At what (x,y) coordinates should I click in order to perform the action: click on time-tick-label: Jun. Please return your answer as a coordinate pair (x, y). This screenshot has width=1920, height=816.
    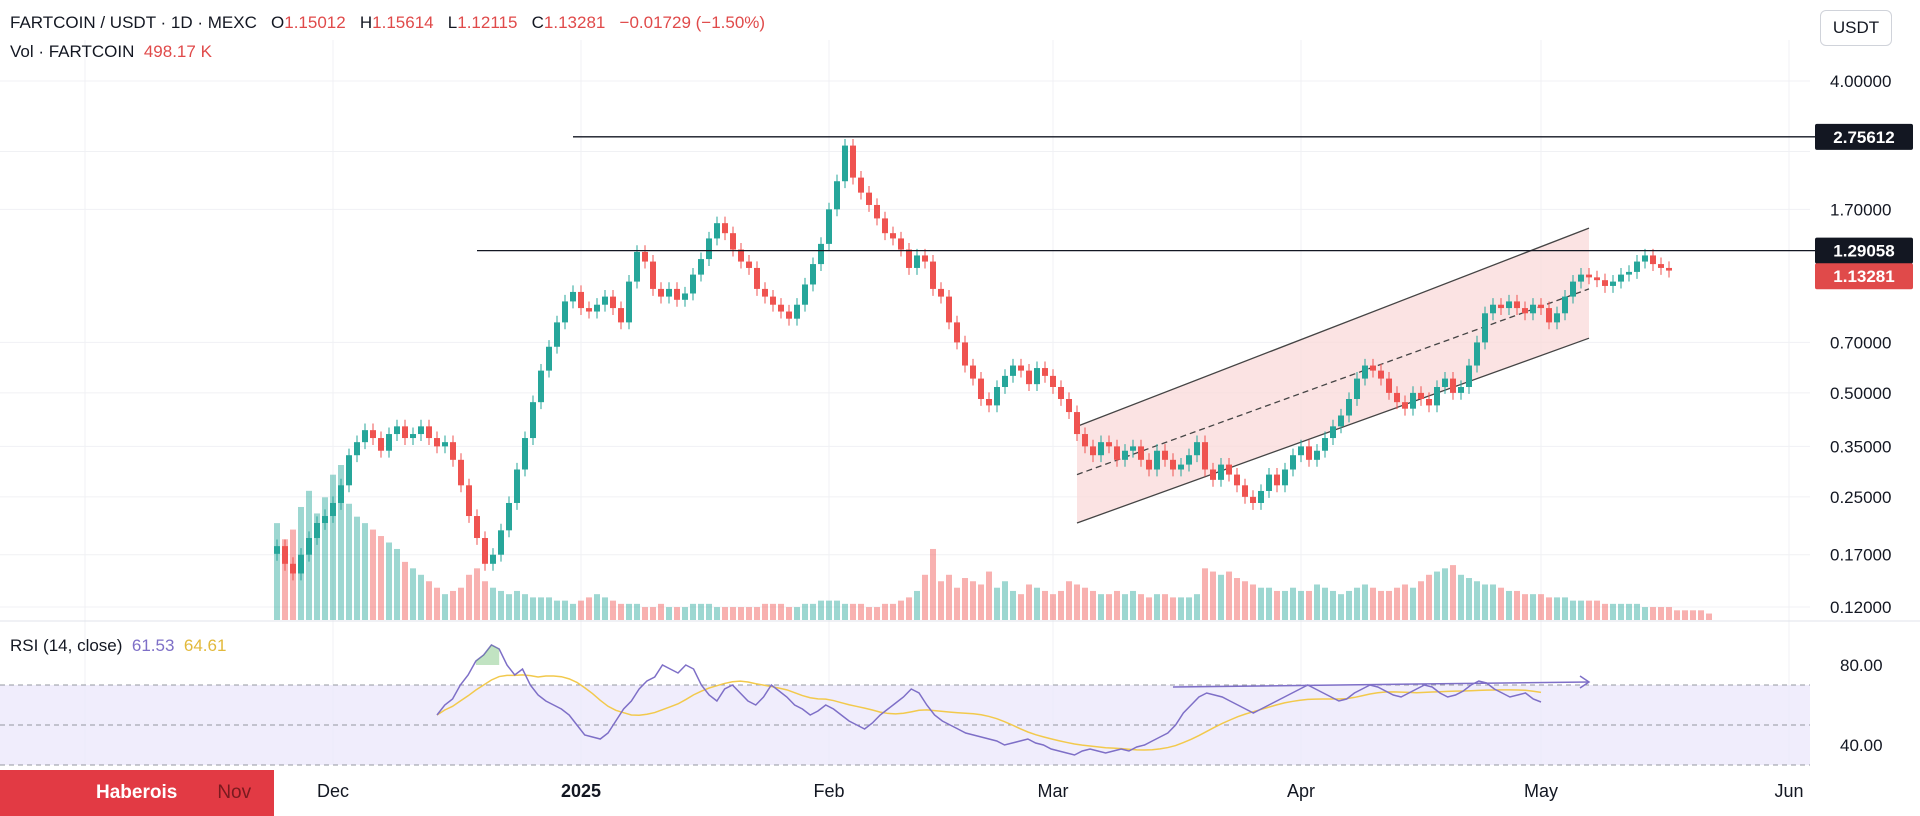
    Looking at the image, I should click on (1788, 791).